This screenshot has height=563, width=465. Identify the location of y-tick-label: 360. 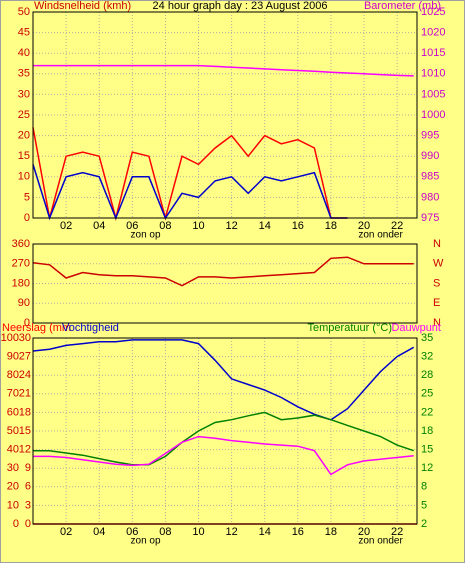
(21, 244).